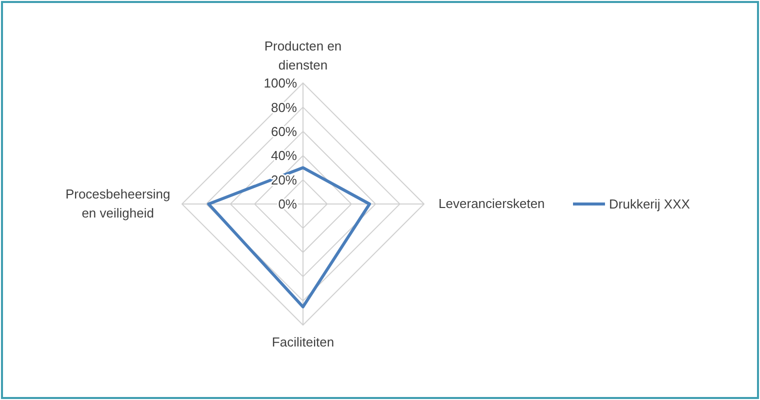 This screenshot has width=760, height=400. I want to click on y-tick-label: 80%, so click(284, 107).